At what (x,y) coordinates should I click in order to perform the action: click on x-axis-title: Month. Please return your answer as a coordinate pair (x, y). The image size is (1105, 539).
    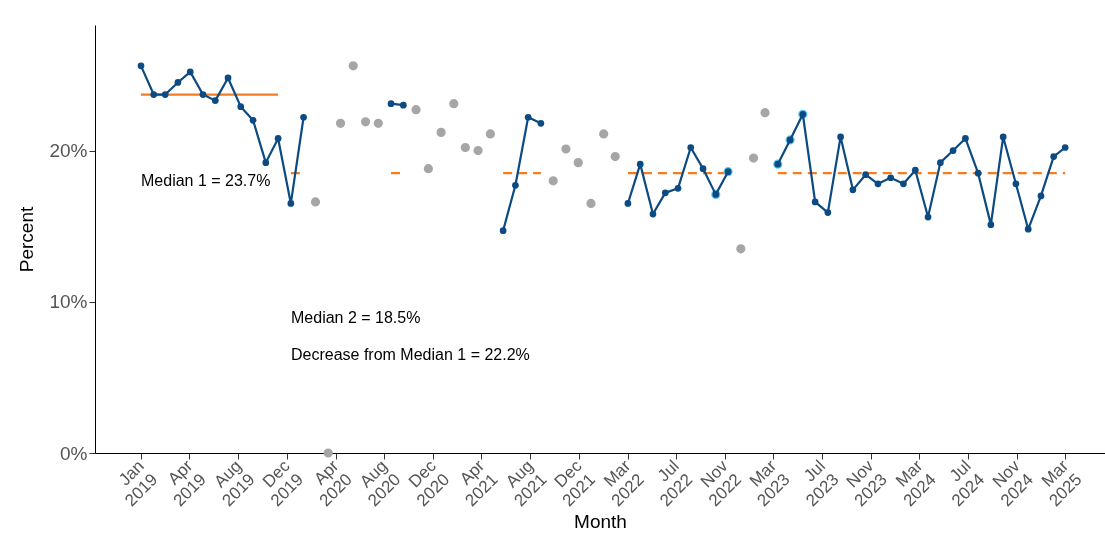
    Looking at the image, I should click on (600, 522).